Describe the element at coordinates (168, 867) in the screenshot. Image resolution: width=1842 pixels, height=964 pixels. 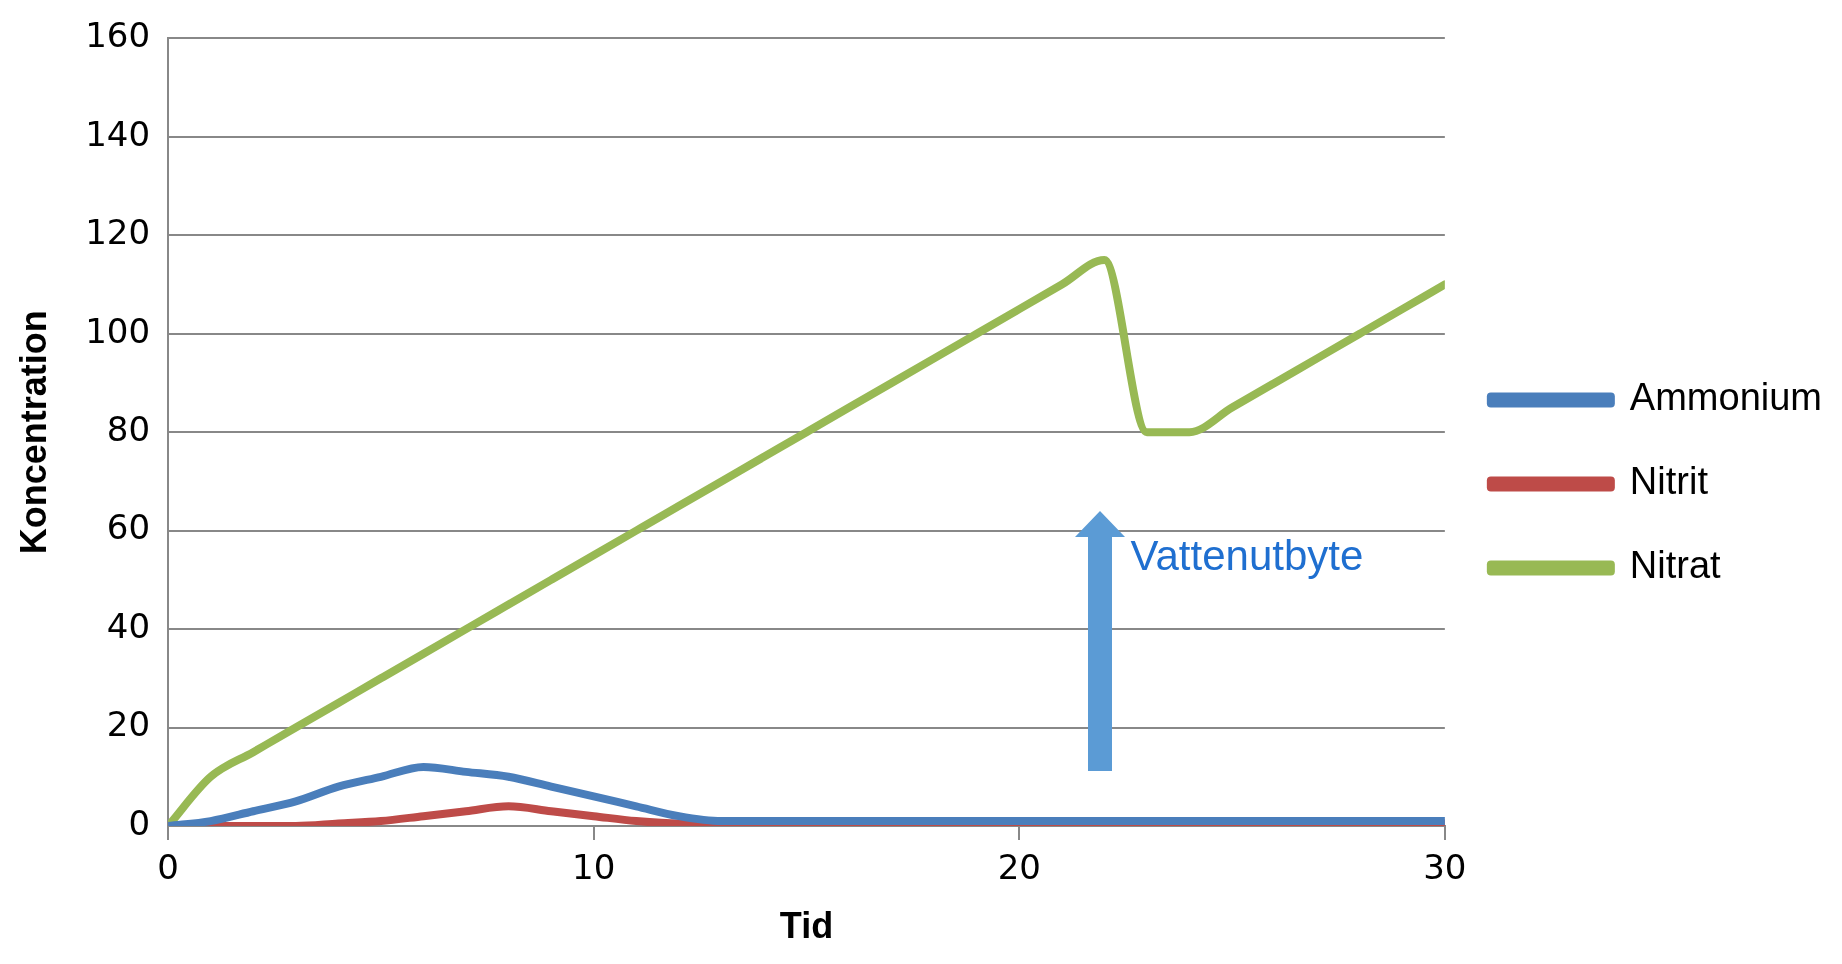
I see `x-tick-label: 0` at that location.